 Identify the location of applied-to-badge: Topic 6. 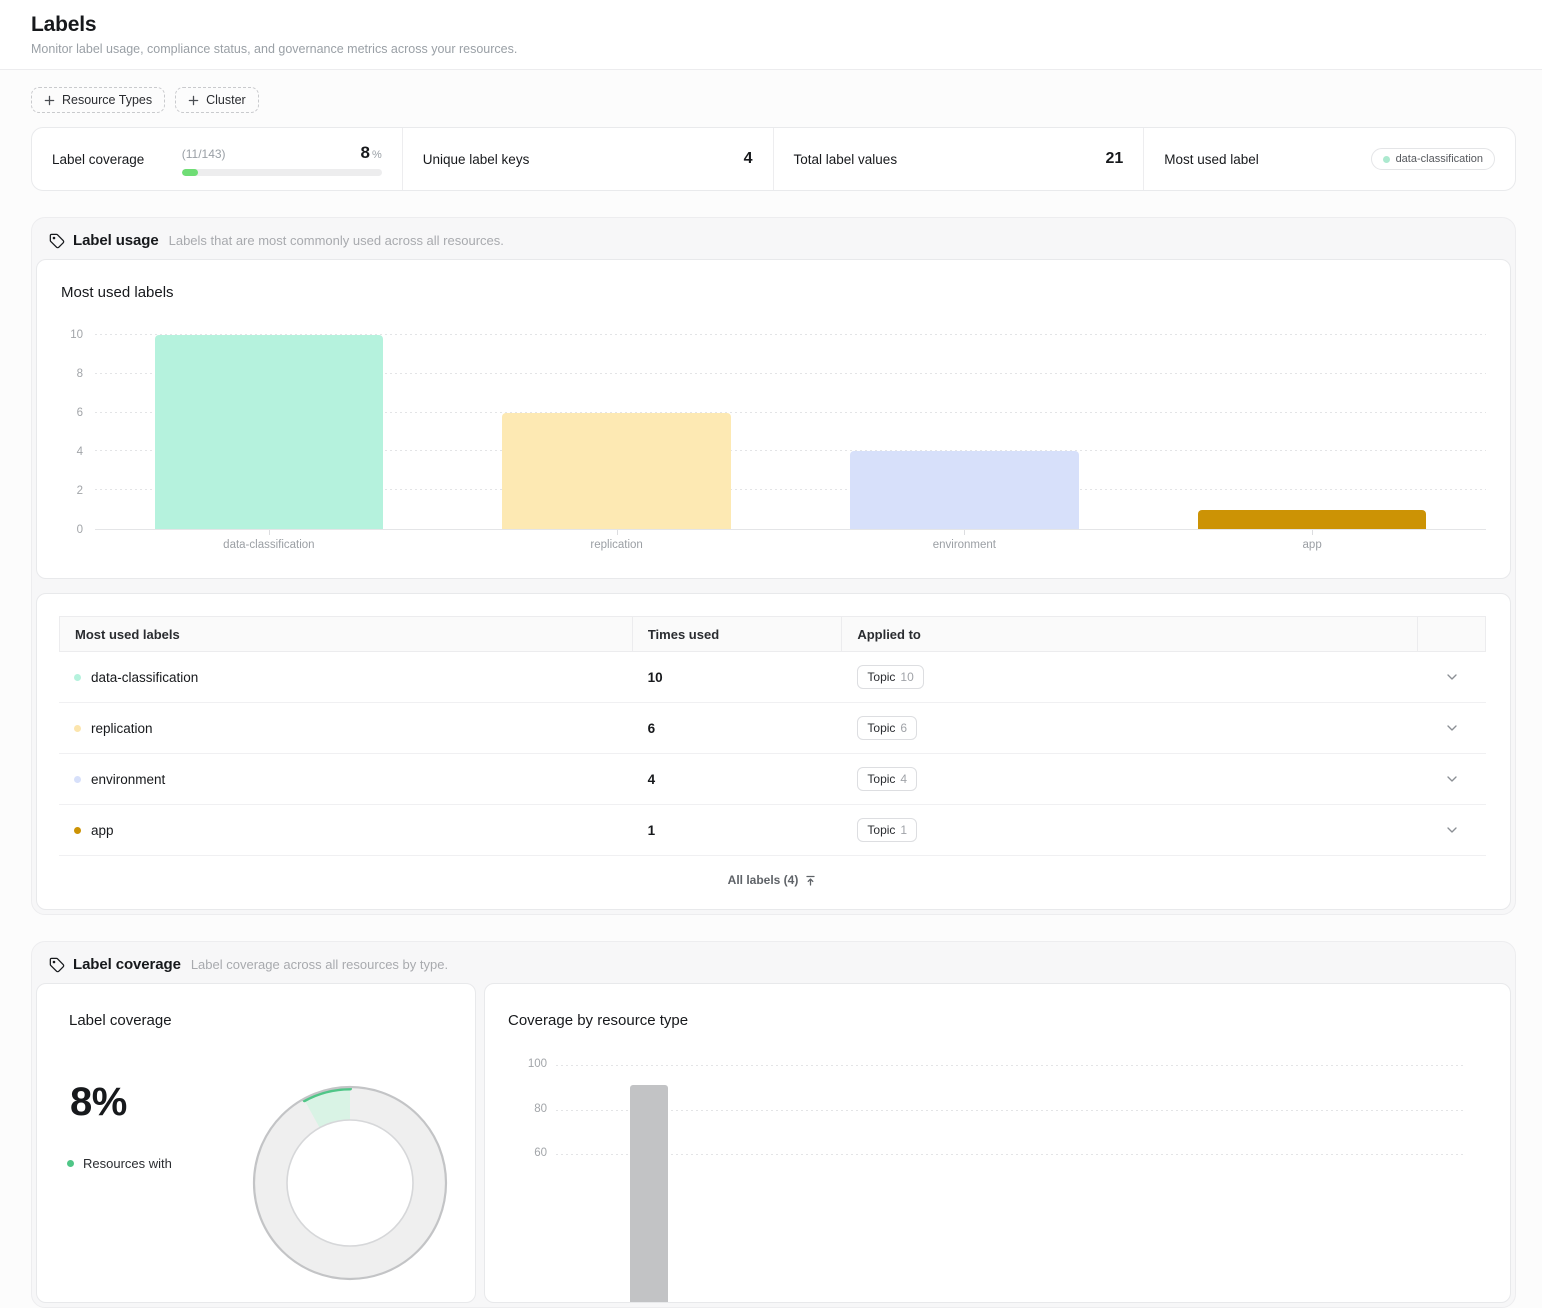
(887, 728).